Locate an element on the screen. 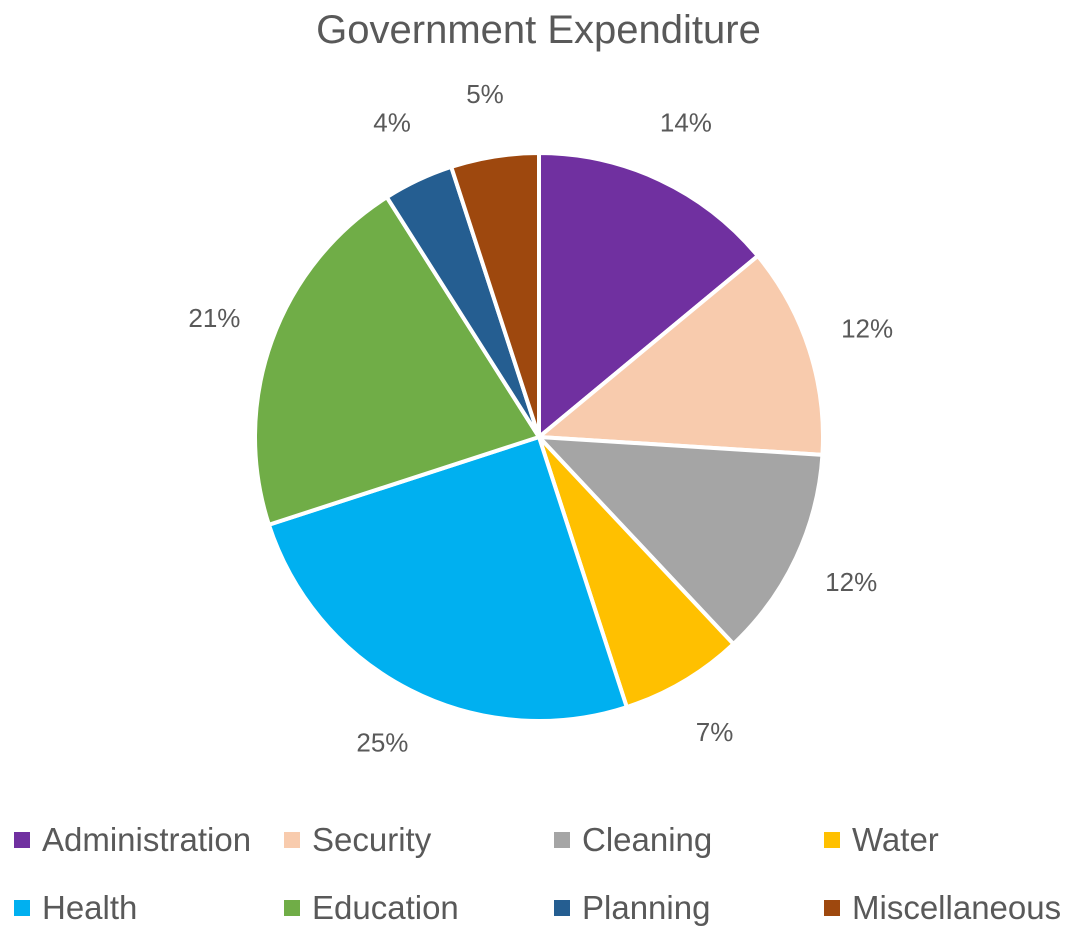  legend-item-health: Health is located at coordinates (75, 908).